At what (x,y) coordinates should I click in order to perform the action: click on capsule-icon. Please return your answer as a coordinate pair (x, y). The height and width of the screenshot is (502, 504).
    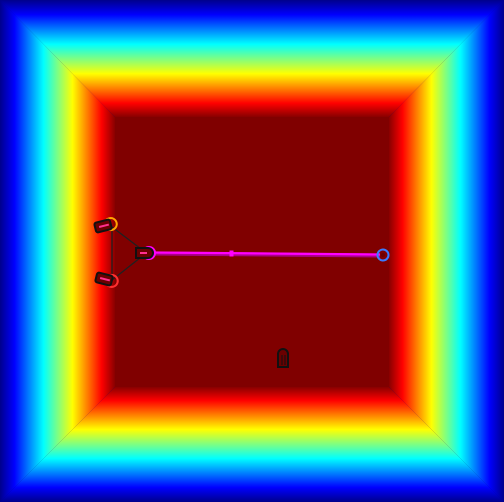
    Looking at the image, I should click on (283, 358).